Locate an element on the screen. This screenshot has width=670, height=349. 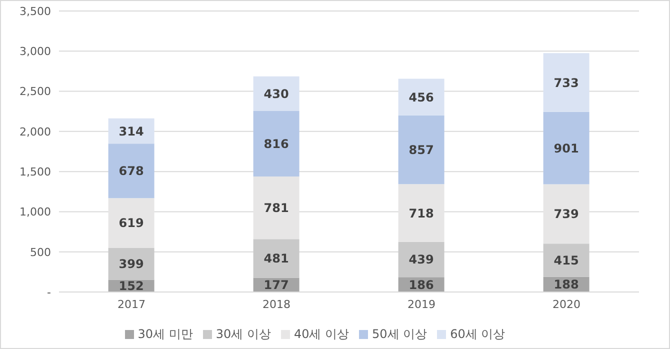
data-label: 901 is located at coordinates (566, 148).